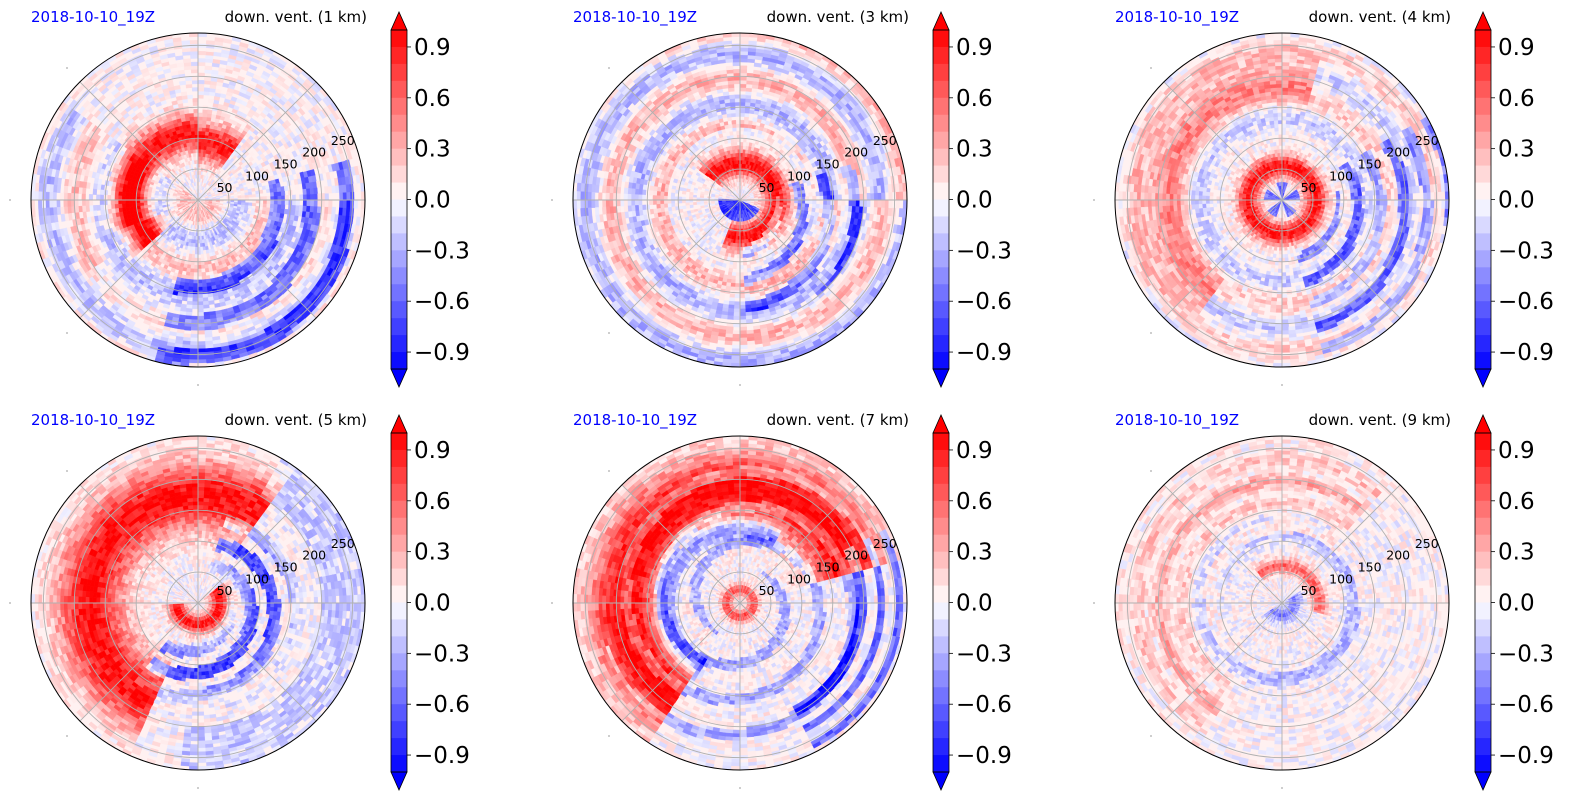  What do you see at coordinates (442, 251) in the screenshot?
I see `colorbar-tick-label: −0.3` at bounding box center [442, 251].